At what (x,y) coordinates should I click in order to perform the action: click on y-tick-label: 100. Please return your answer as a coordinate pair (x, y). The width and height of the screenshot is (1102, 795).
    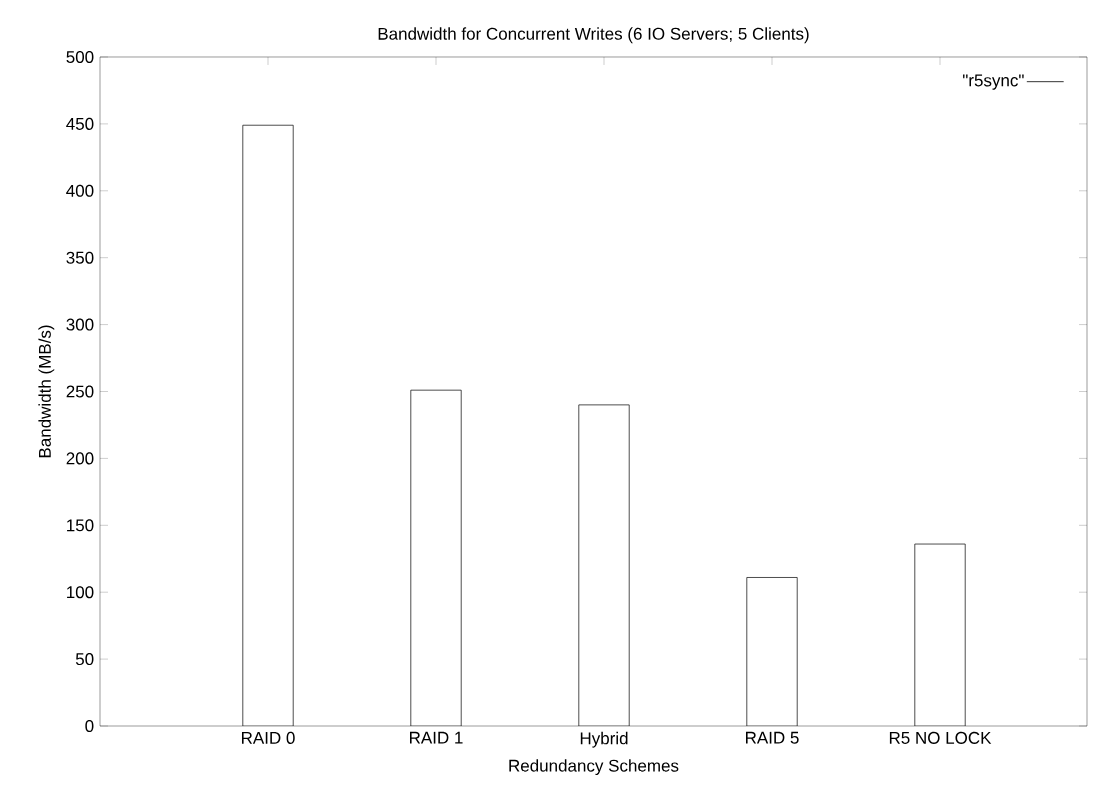
    Looking at the image, I should click on (80, 592).